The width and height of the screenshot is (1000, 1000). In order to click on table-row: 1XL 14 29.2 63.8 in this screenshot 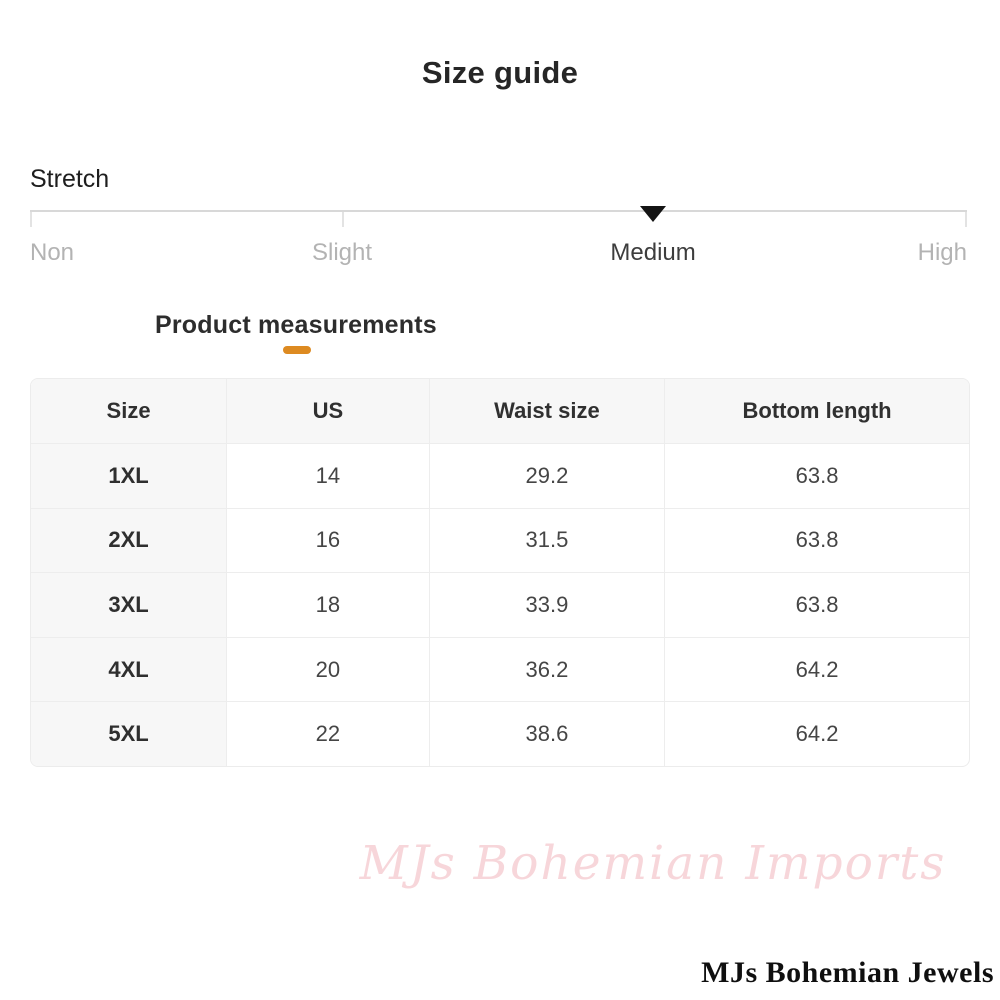, I will do `click(500, 475)`.